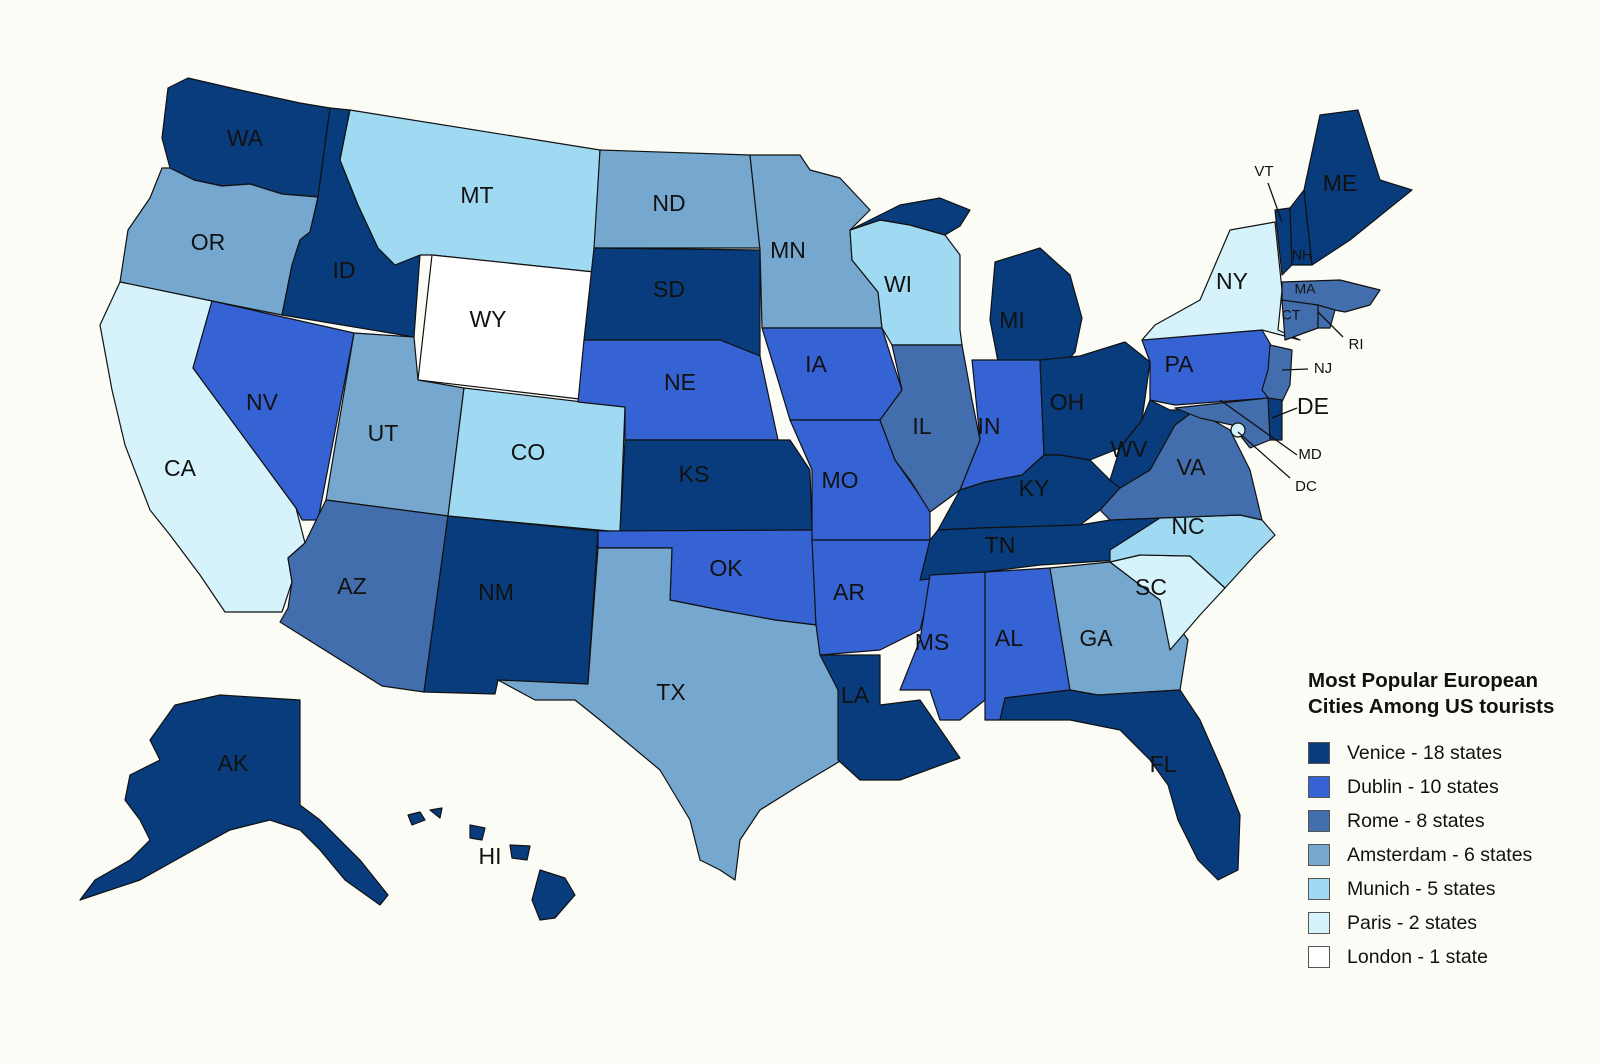 Image resolution: width=1600 pixels, height=1064 pixels. Describe the element at coordinates (832, 374) in the screenshot. I see `state-shape-ia` at that location.